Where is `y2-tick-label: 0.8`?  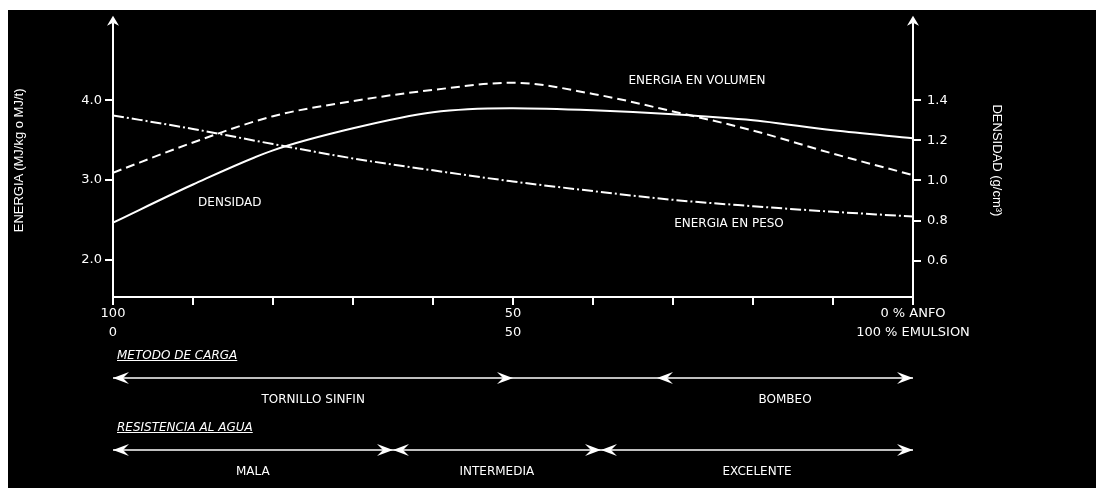 y2-tick-label: 0.8 is located at coordinates (937, 220).